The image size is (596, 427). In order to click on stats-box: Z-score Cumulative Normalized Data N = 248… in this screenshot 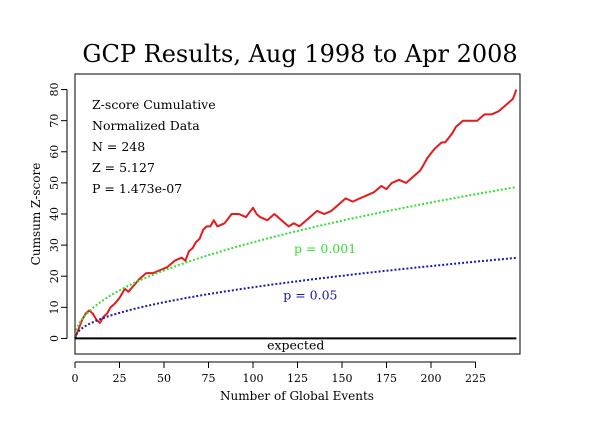, I will do `click(154, 146)`.